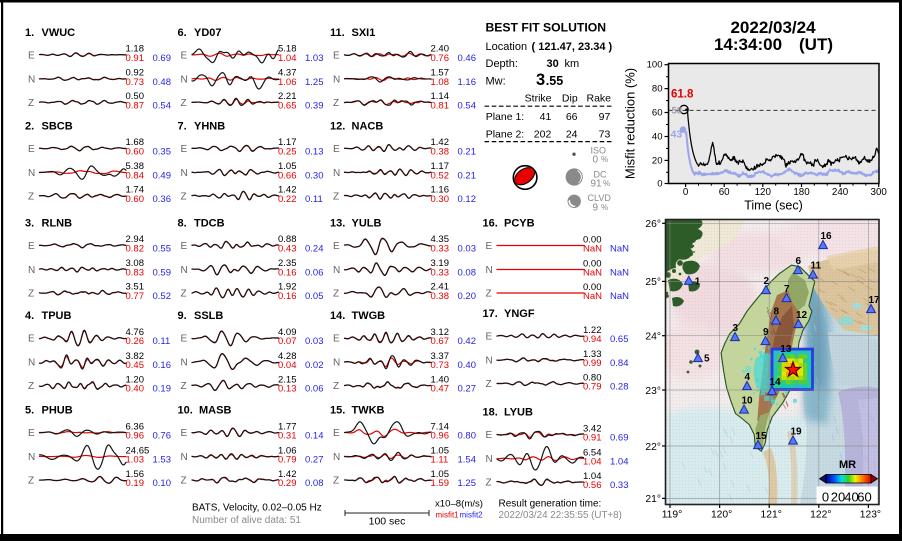 This screenshot has height=546, width=902. Describe the element at coordinates (440, 73) in the screenshot. I see `svg-text: 1.57` at that location.